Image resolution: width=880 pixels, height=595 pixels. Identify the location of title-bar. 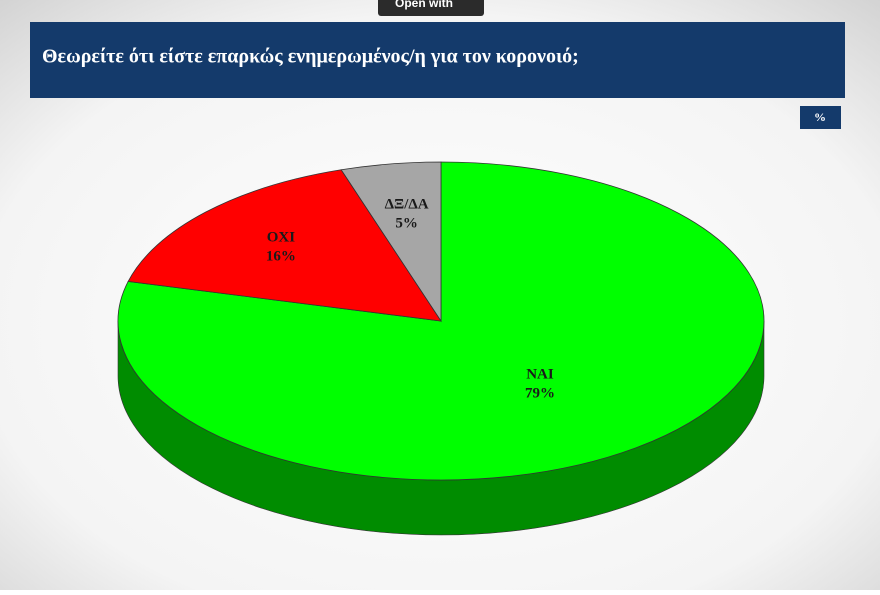
(437, 60).